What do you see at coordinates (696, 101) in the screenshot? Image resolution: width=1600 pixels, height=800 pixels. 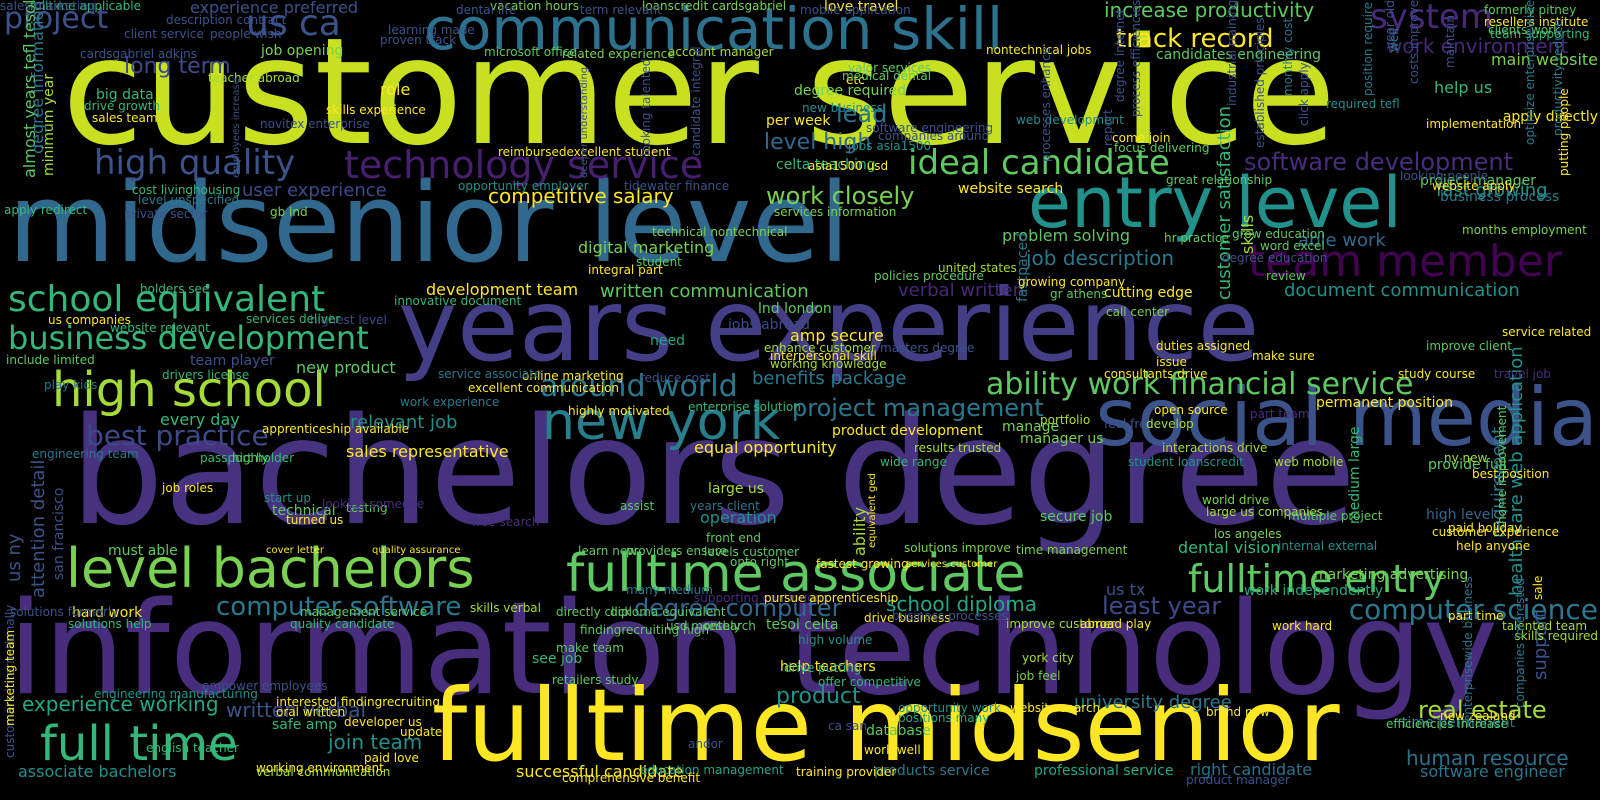 I see `word: candidate integral` at bounding box center [696, 101].